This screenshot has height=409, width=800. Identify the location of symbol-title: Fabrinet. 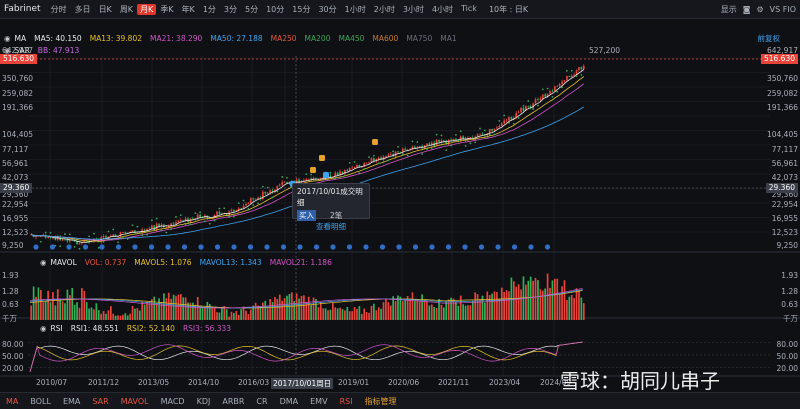
(22, 9).